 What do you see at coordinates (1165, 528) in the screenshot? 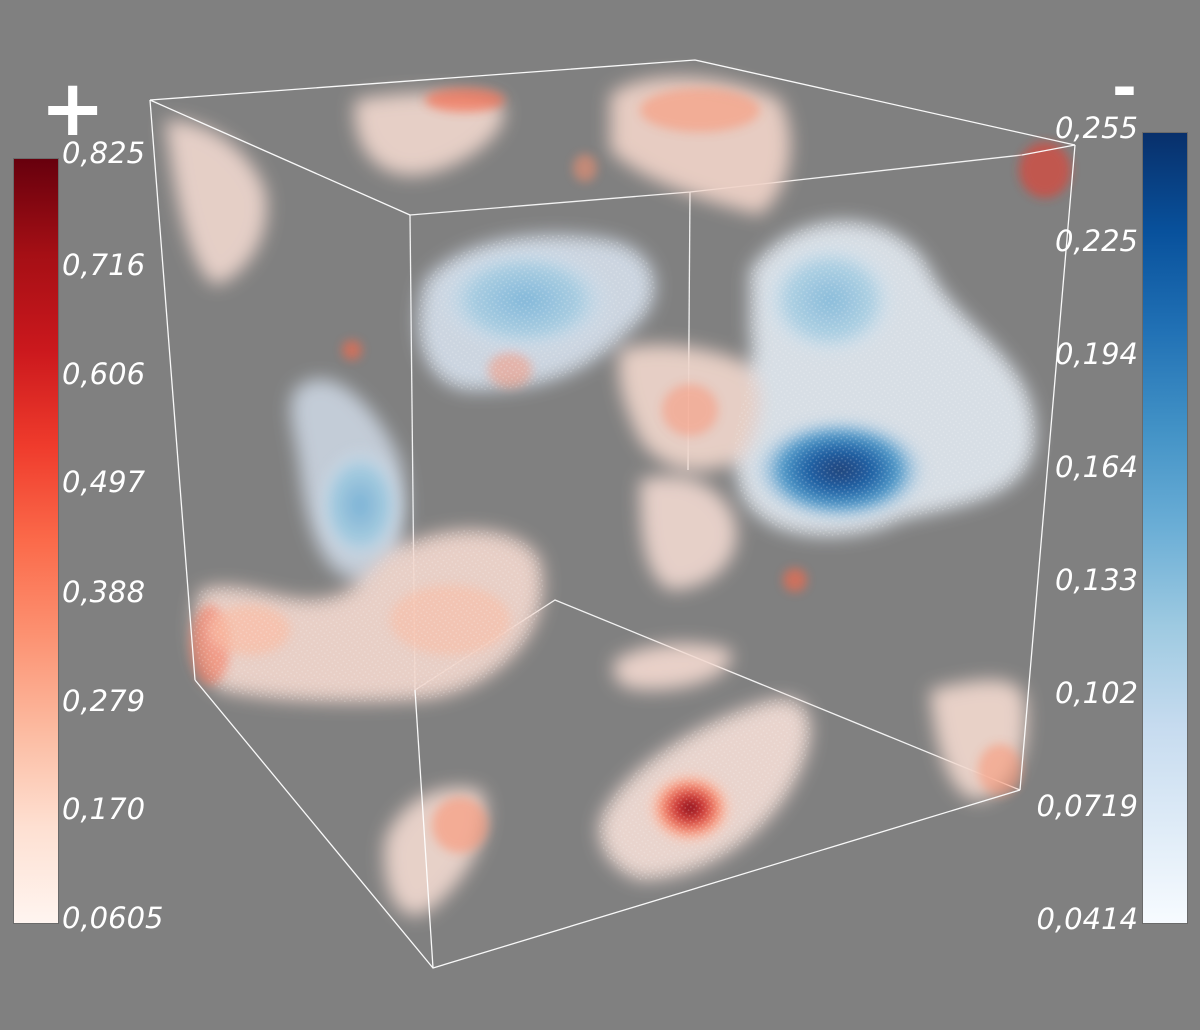
I see `negative-colorbar` at bounding box center [1165, 528].